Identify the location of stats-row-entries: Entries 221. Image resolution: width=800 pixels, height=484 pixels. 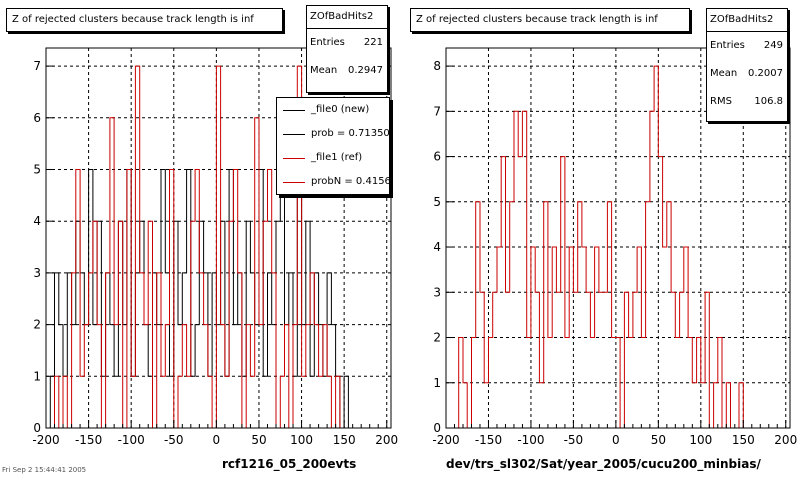
(347, 43).